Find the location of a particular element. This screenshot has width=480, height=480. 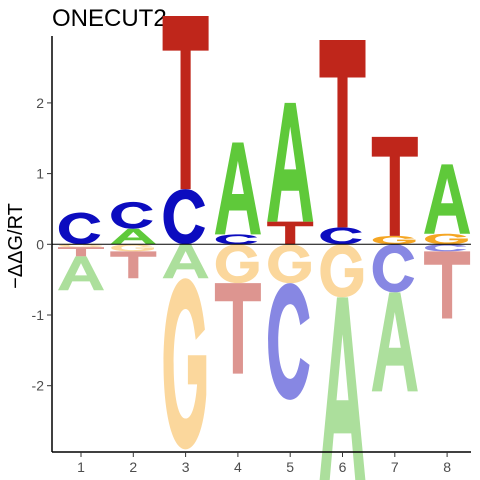

x-tick-label: 5 is located at coordinates (290, 467).